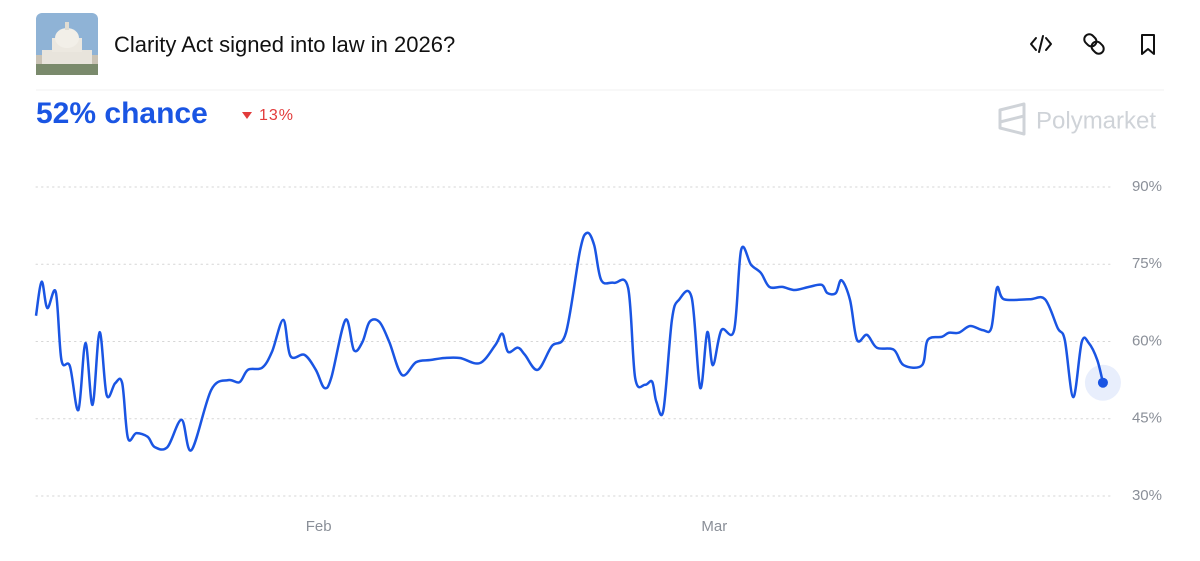 Image resolution: width=1200 pixels, height=561 pixels. What do you see at coordinates (1148, 44) in the screenshot?
I see `bookmark-icon` at bounding box center [1148, 44].